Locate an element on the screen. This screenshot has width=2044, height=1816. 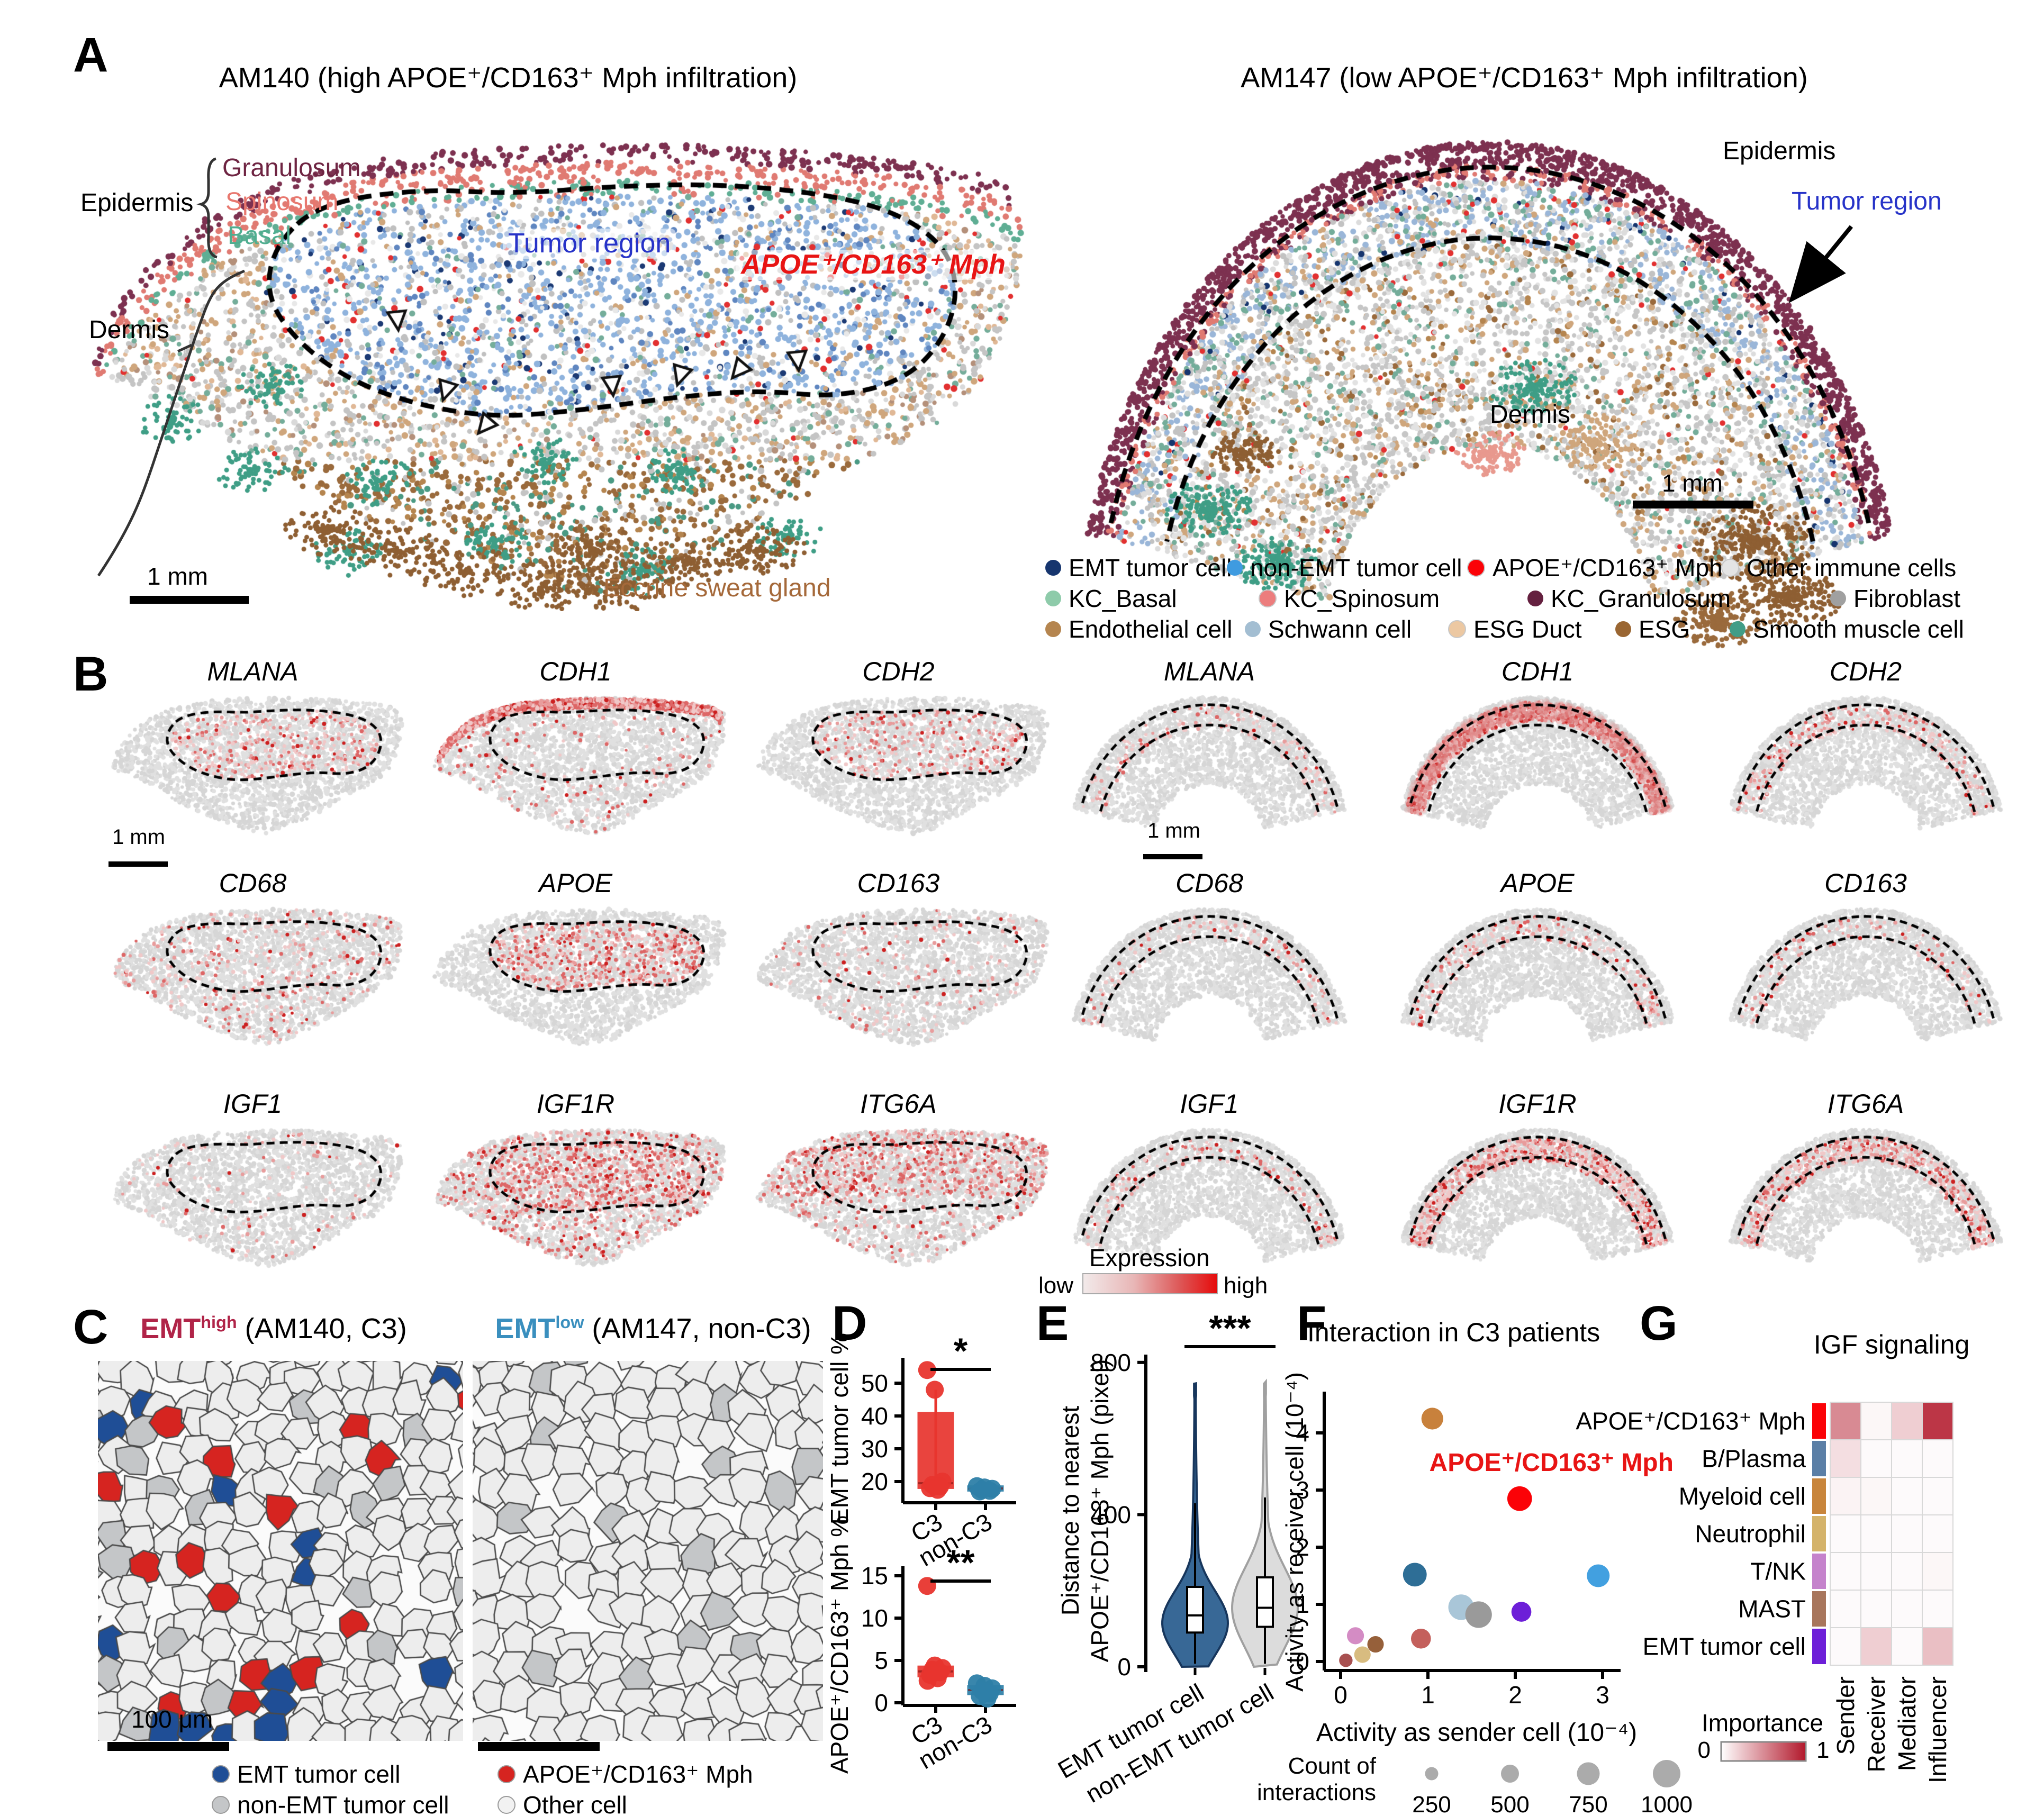
g-row-label: MAST is located at coordinates (1772, 1609).